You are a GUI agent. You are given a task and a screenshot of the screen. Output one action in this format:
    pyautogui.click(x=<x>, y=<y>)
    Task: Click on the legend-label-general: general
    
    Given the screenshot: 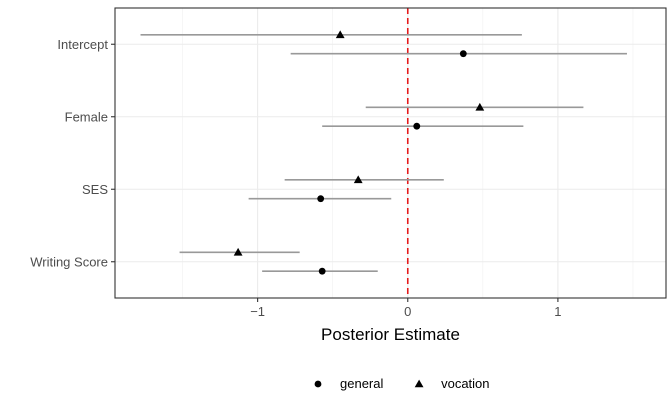 What is the action you would take?
    pyautogui.click(x=361, y=383)
    